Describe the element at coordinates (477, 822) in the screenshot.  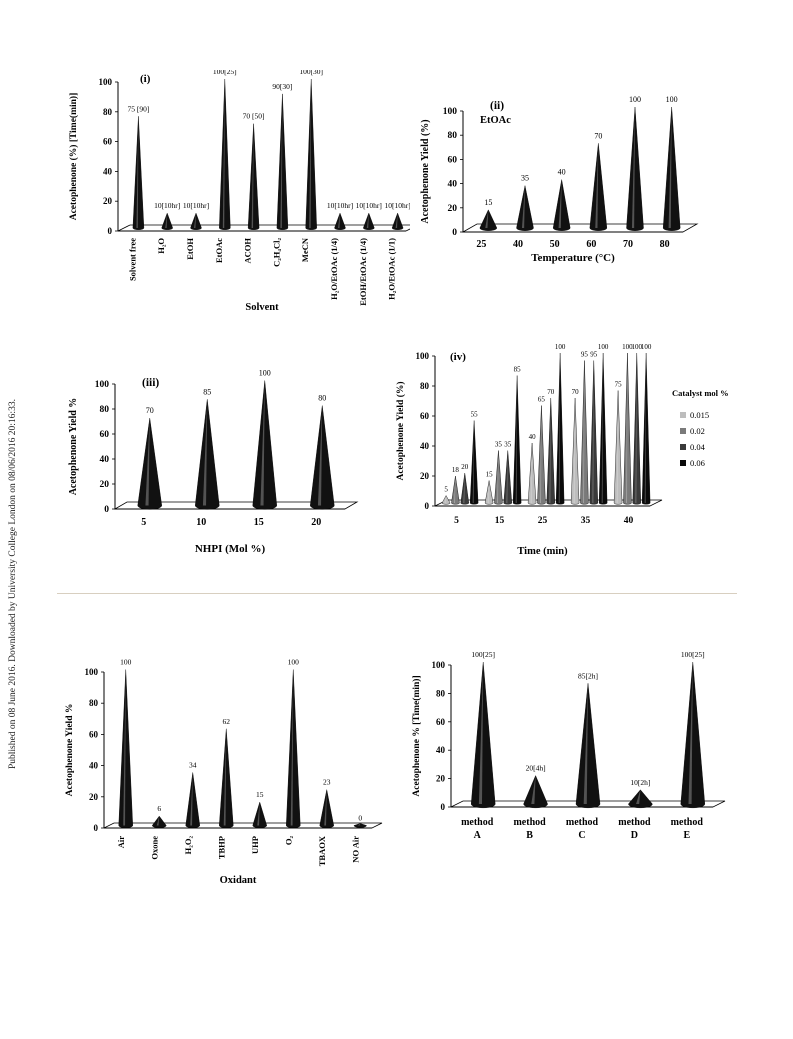
I see `x-tick-label: method` at that location.